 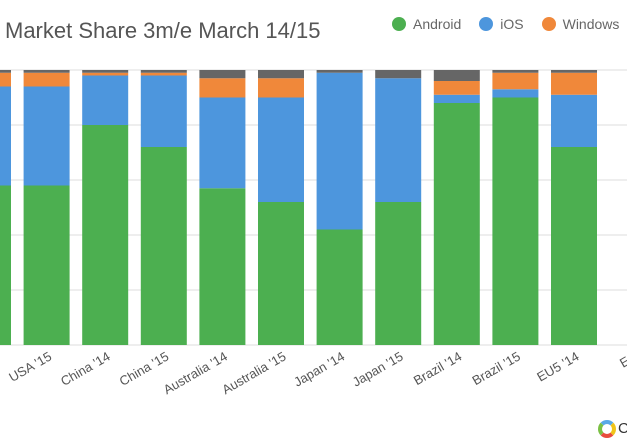 I want to click on x-tick-label-5: Australia '15, so click(x=253, y=373).